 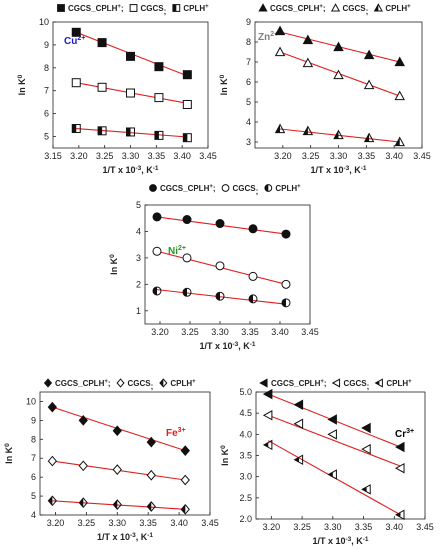 I want to click on ion-label: Cr3+, so click(x=404, y=434).